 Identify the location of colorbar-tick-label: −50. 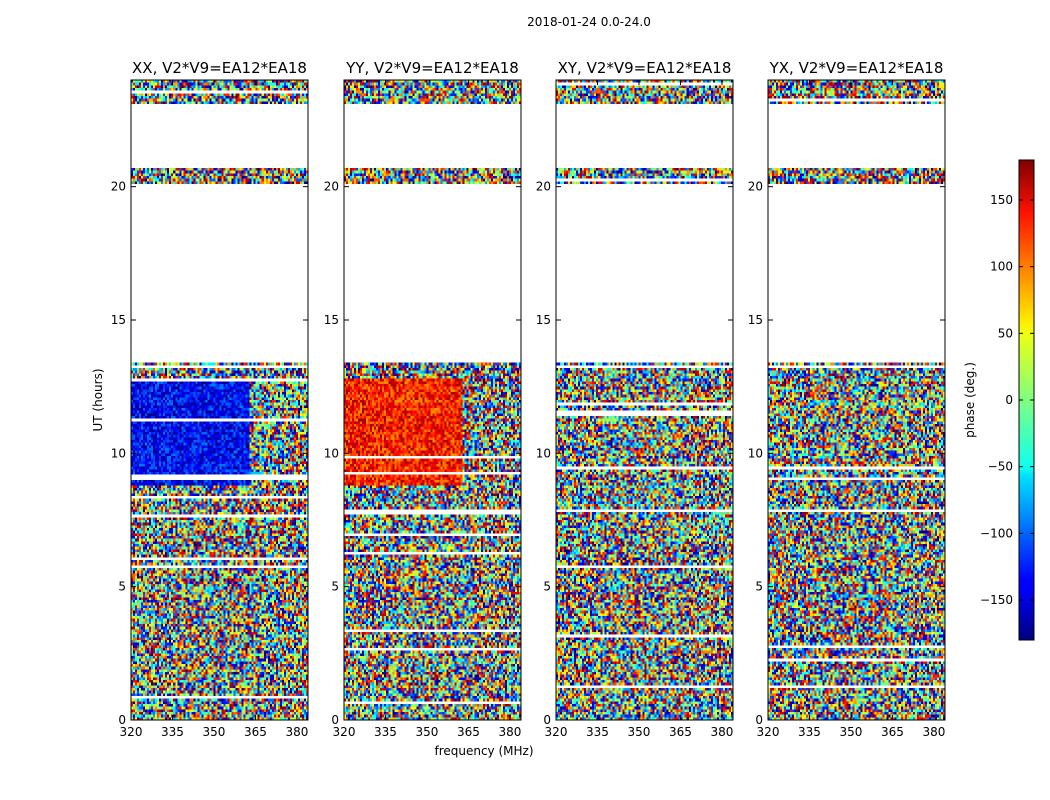
(1000, 467).